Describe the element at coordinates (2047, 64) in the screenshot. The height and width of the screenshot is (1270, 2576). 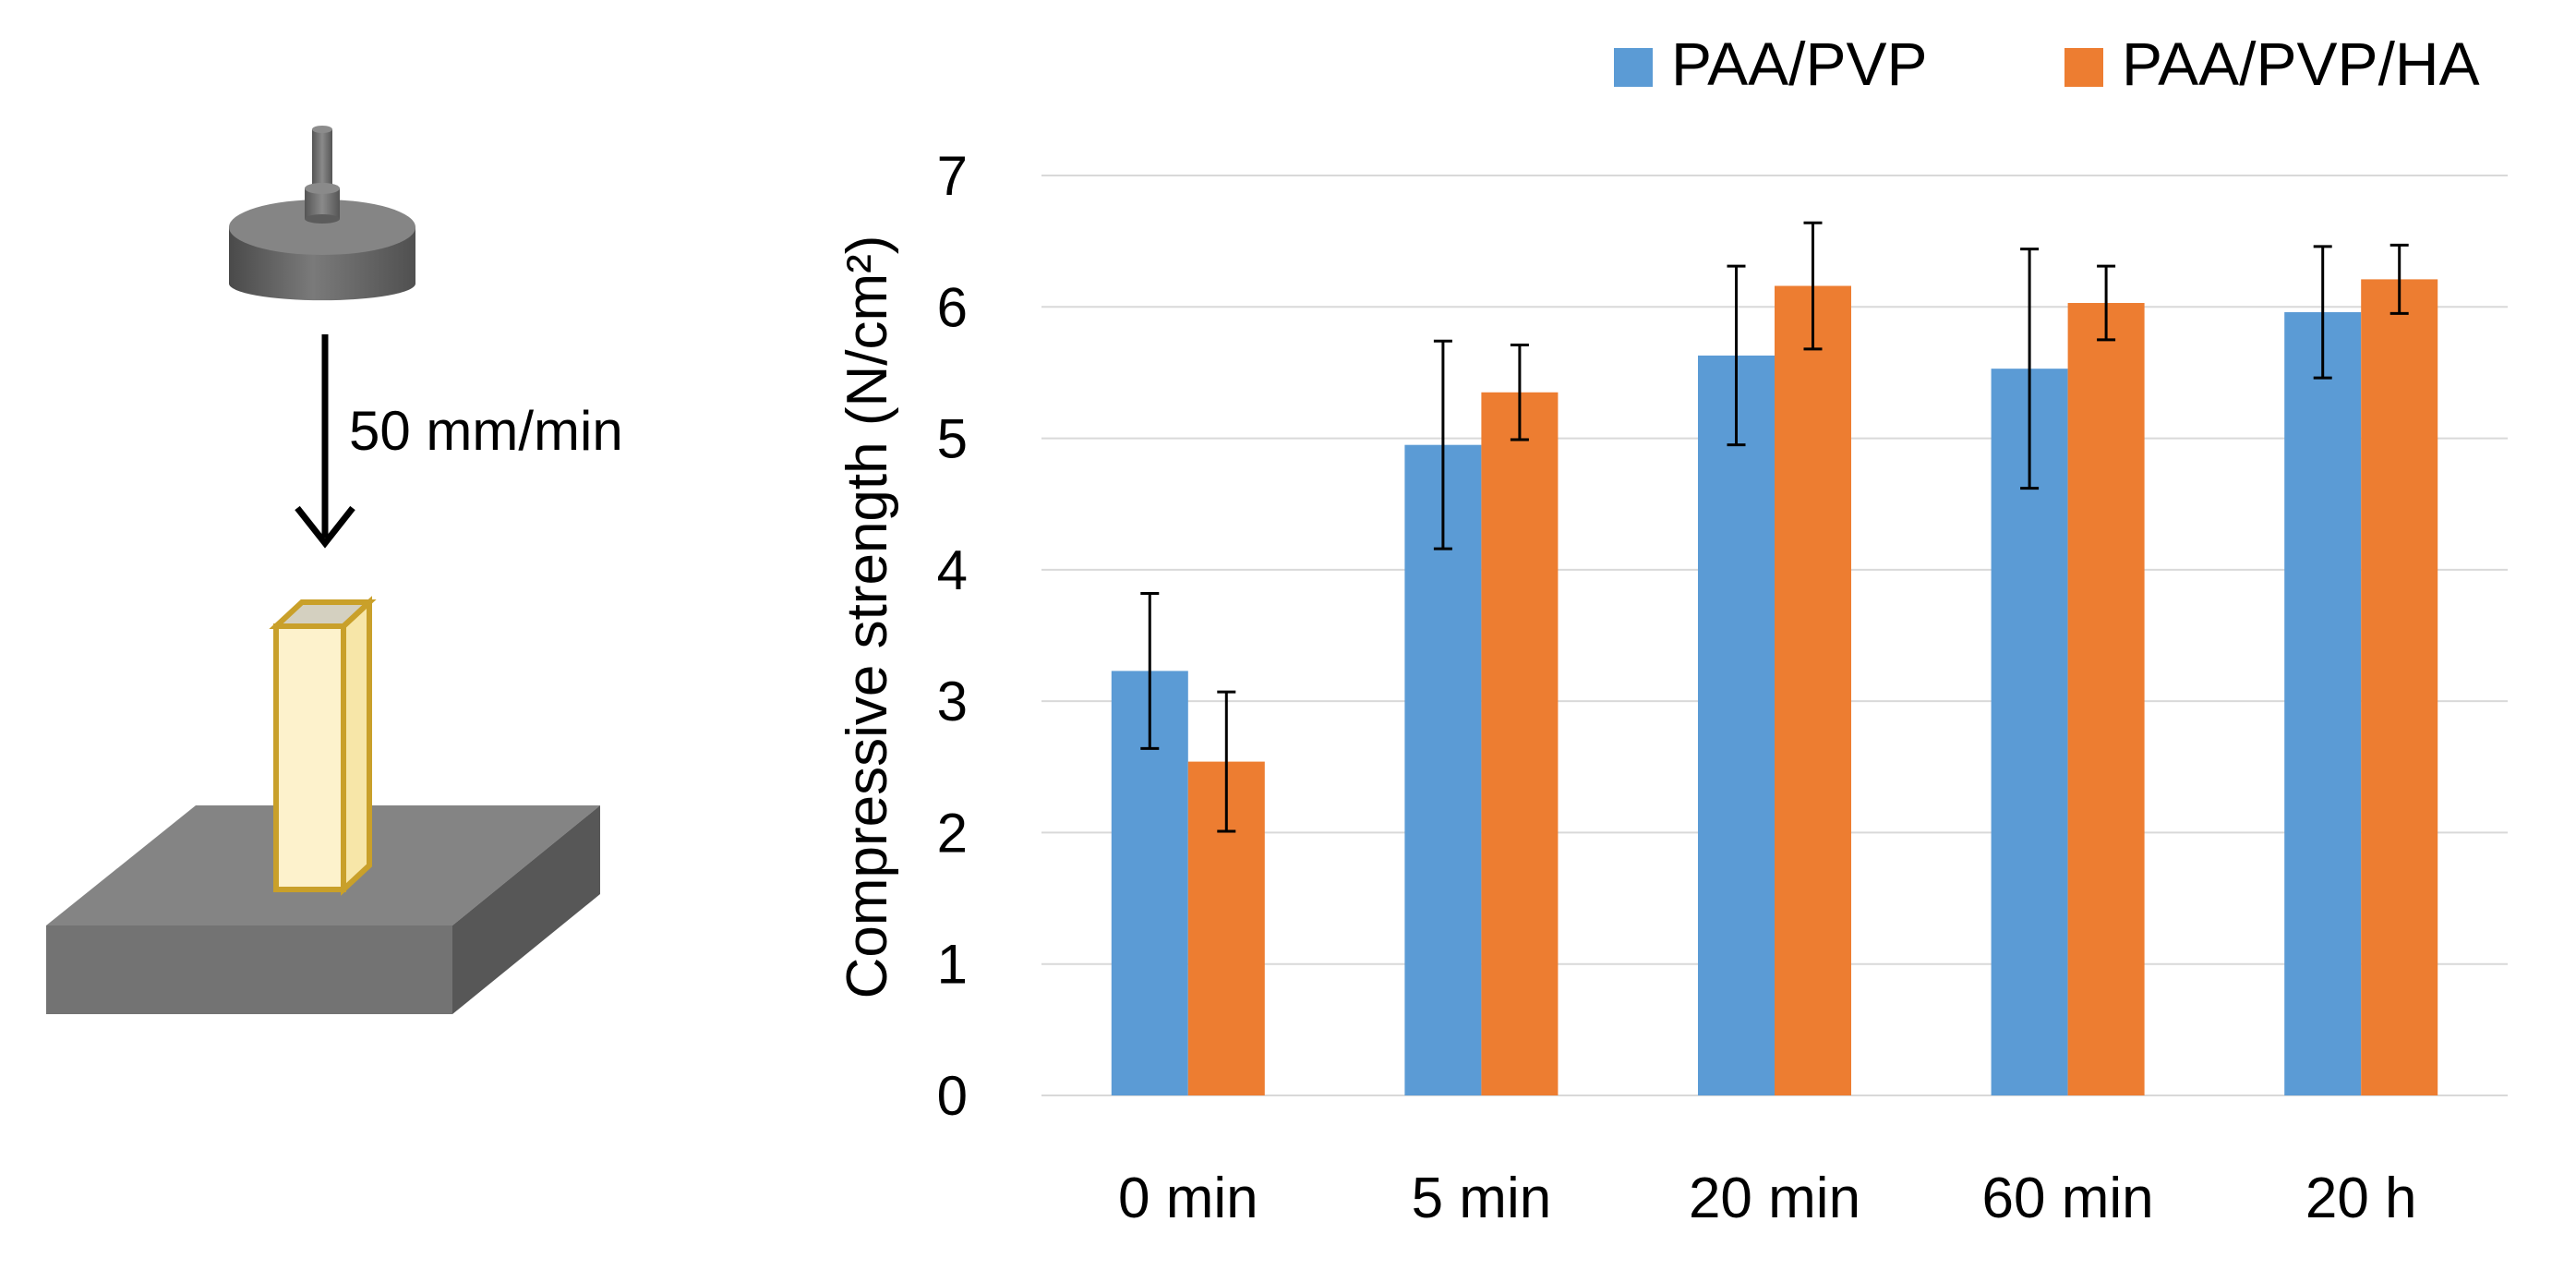
I see `legend: PAA/PVP PAA/PVP/HA` at that location.